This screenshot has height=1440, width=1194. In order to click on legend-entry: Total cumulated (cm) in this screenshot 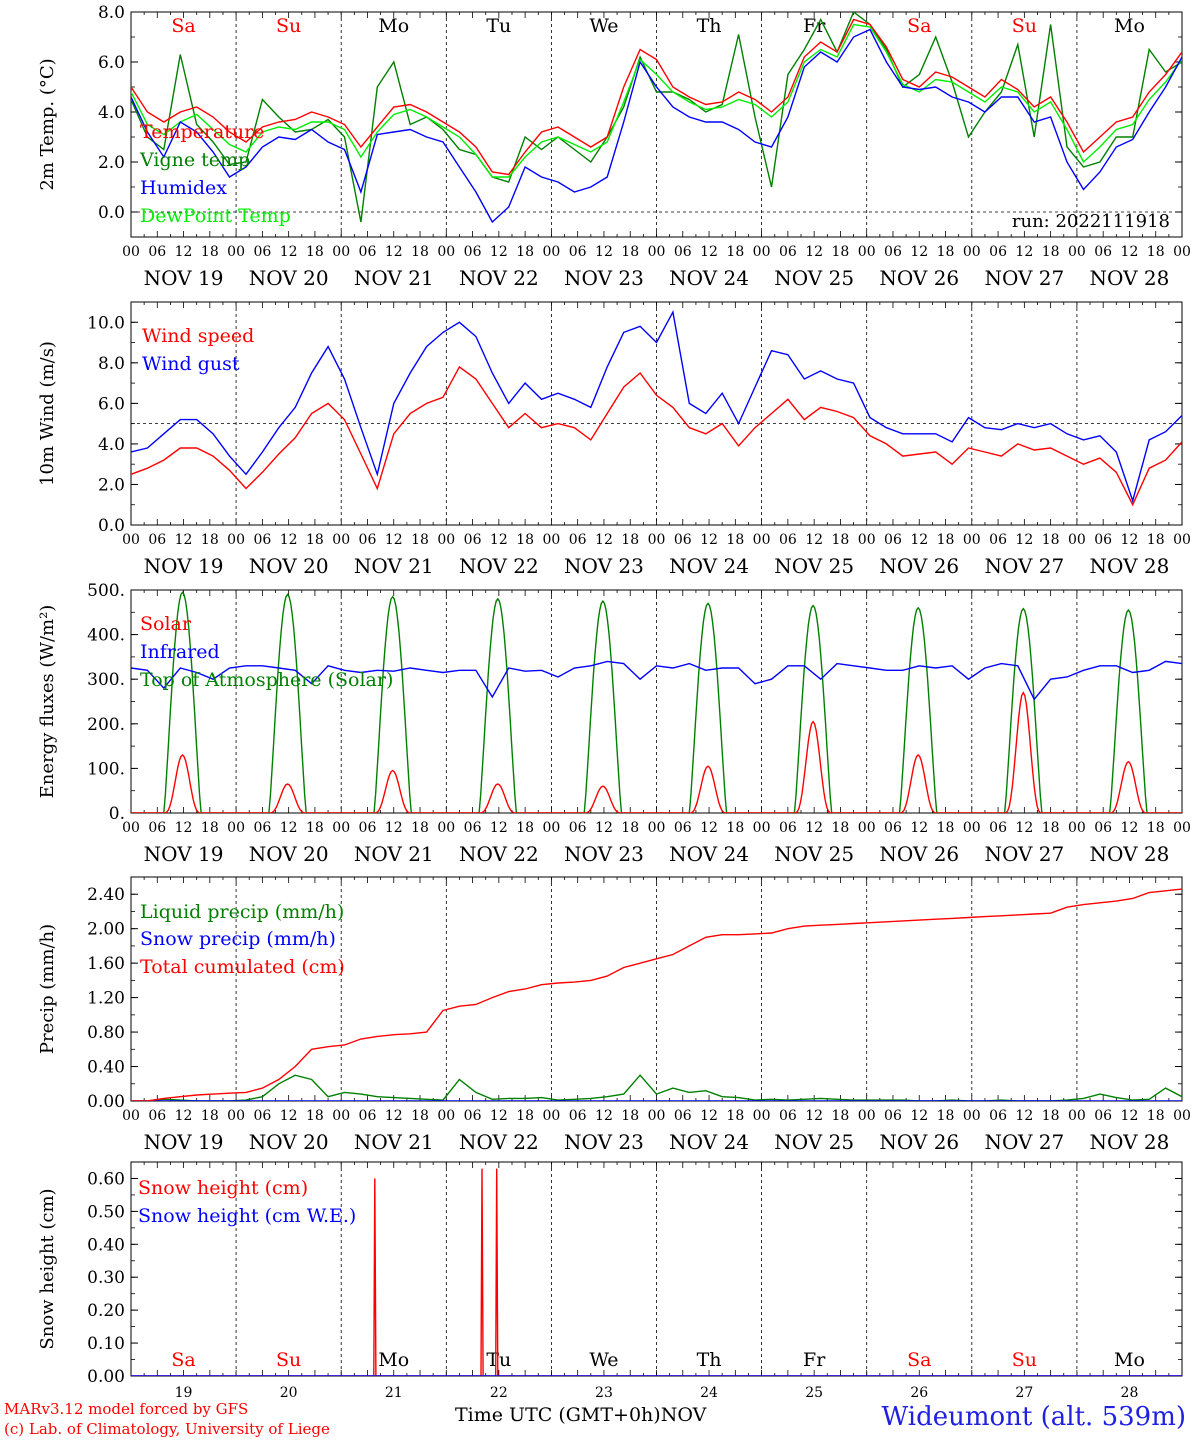, I will do `click(242, 967)`.